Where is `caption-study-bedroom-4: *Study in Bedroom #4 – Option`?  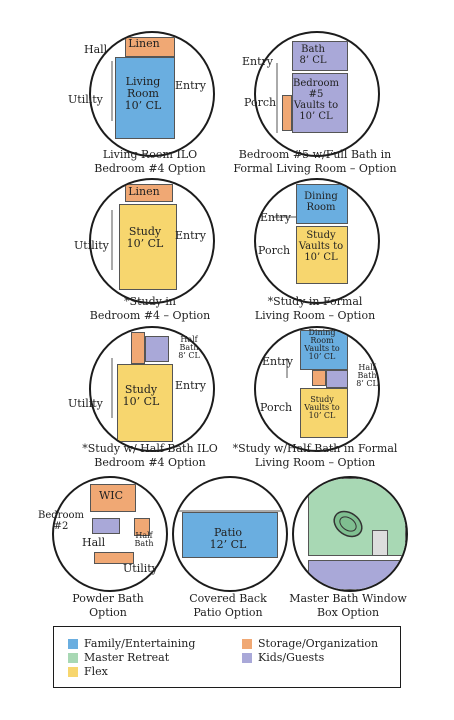 caption-study-bedroom-4: *Study in Bedroom #4 – Option is located at coordinates (150, 309).